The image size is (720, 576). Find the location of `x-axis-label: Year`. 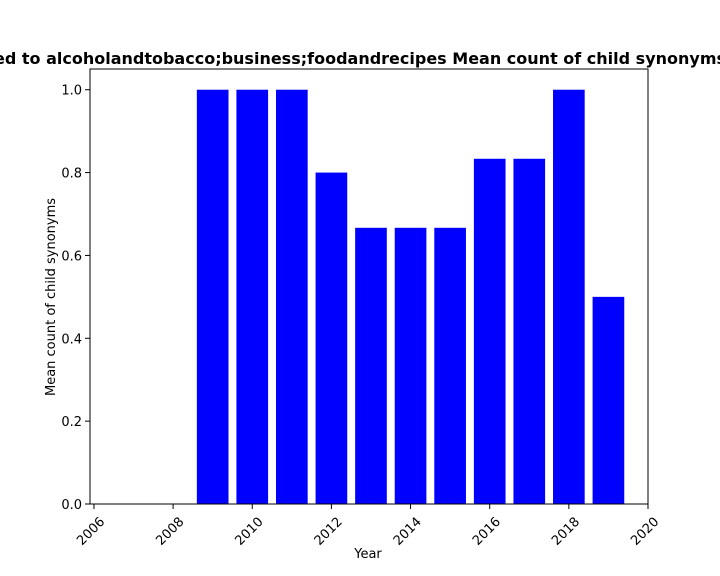

x-axis-label: Year is located at coordinates (367, 554).